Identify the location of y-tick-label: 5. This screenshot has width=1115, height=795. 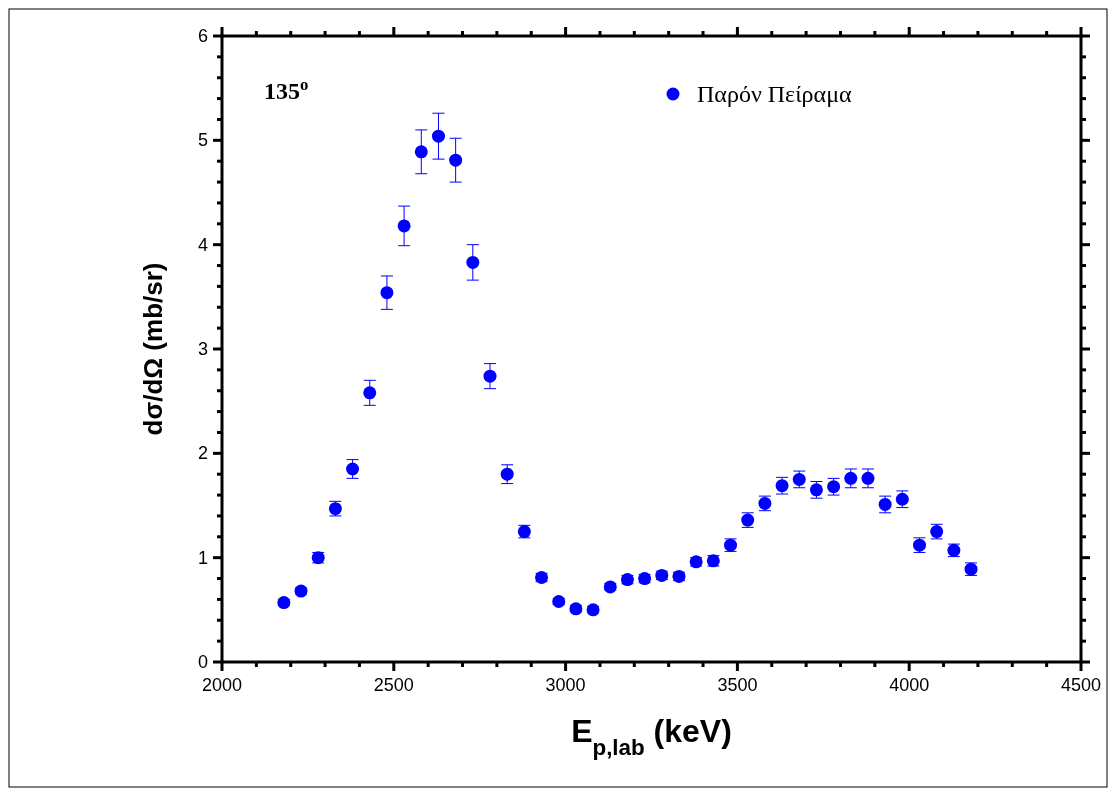
(202, 140).